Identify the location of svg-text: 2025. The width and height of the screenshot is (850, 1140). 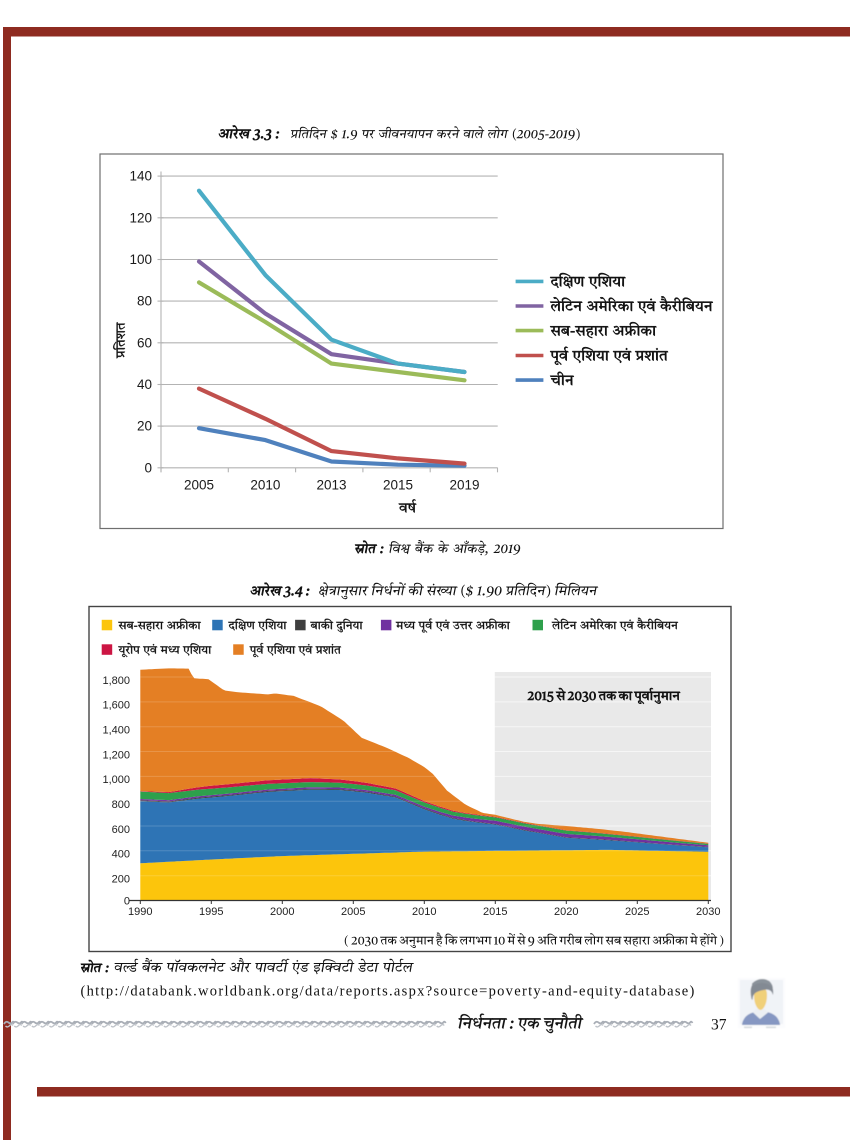
(637, 912).